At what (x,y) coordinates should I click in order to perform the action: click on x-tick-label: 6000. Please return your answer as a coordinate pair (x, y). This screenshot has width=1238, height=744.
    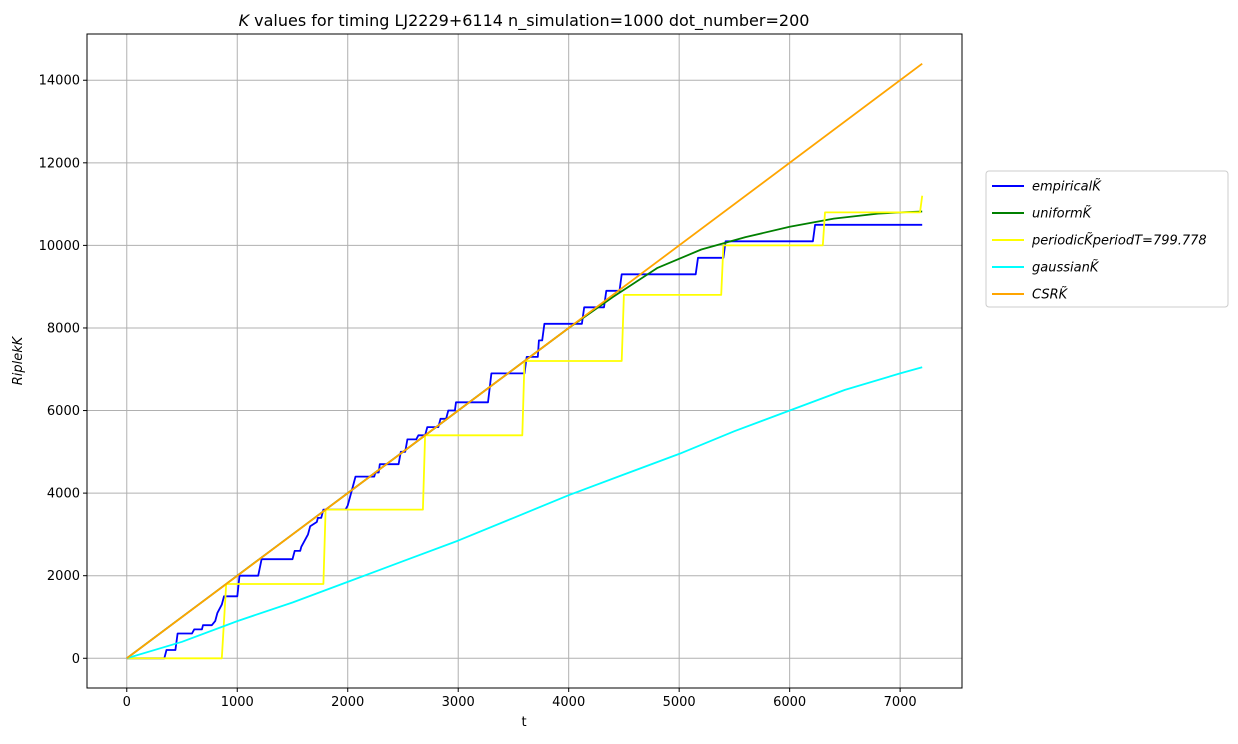
    Looking at the image, I should click on (789, 702).